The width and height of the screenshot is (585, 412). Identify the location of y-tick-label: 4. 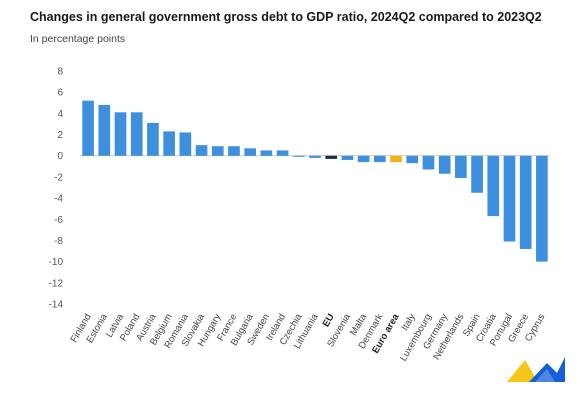
(60, 114).